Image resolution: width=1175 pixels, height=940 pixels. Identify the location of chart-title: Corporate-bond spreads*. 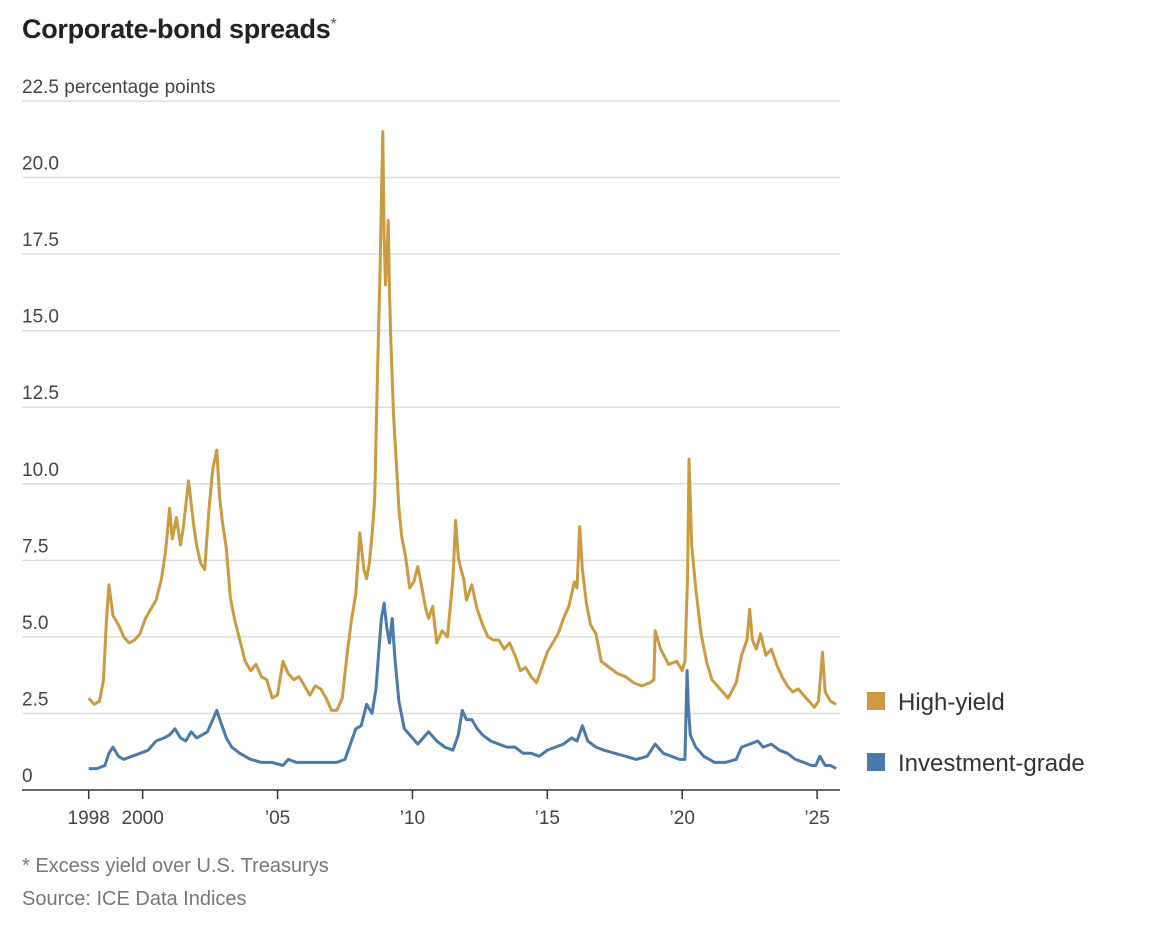
(179, 29).